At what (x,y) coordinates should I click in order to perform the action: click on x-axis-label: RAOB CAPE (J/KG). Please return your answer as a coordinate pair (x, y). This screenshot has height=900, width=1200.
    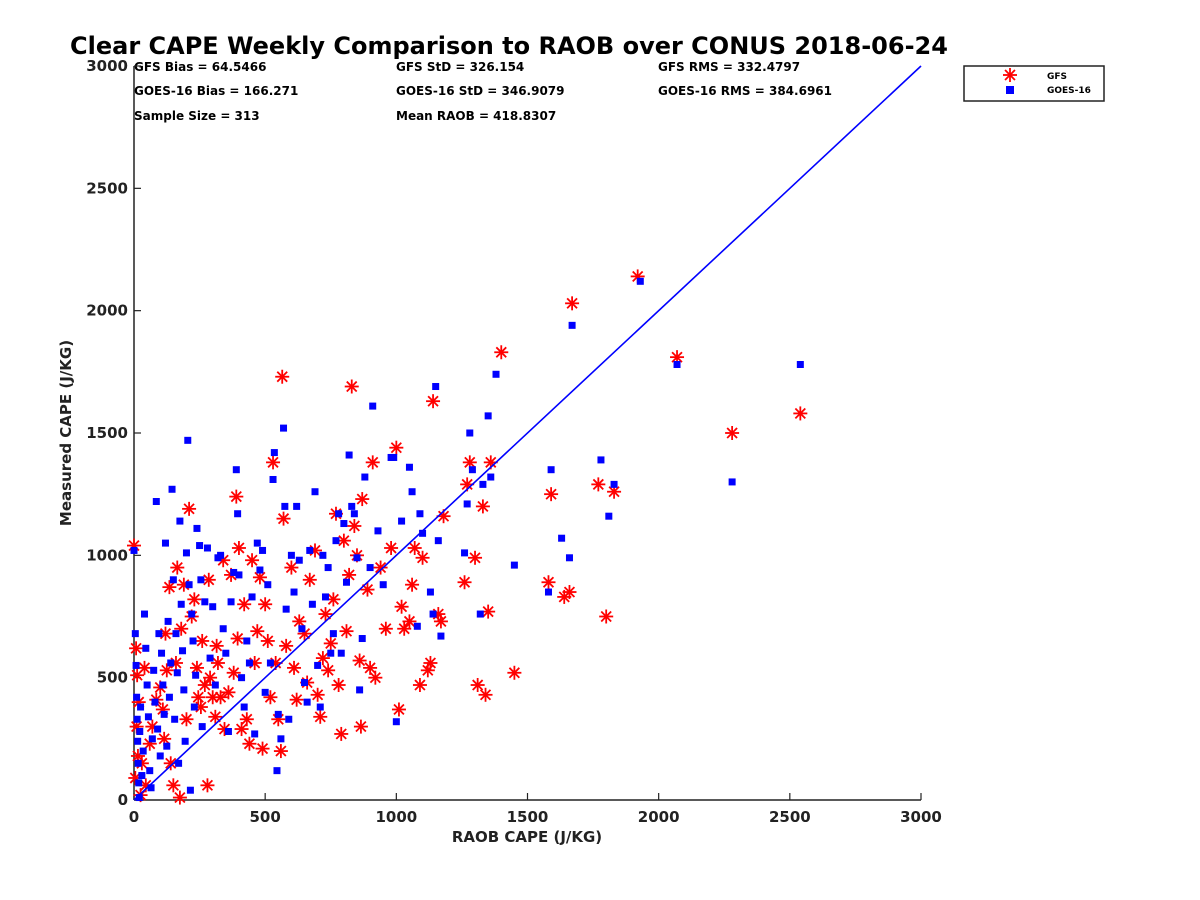
    Looking at the image, I should click on (527, 837).